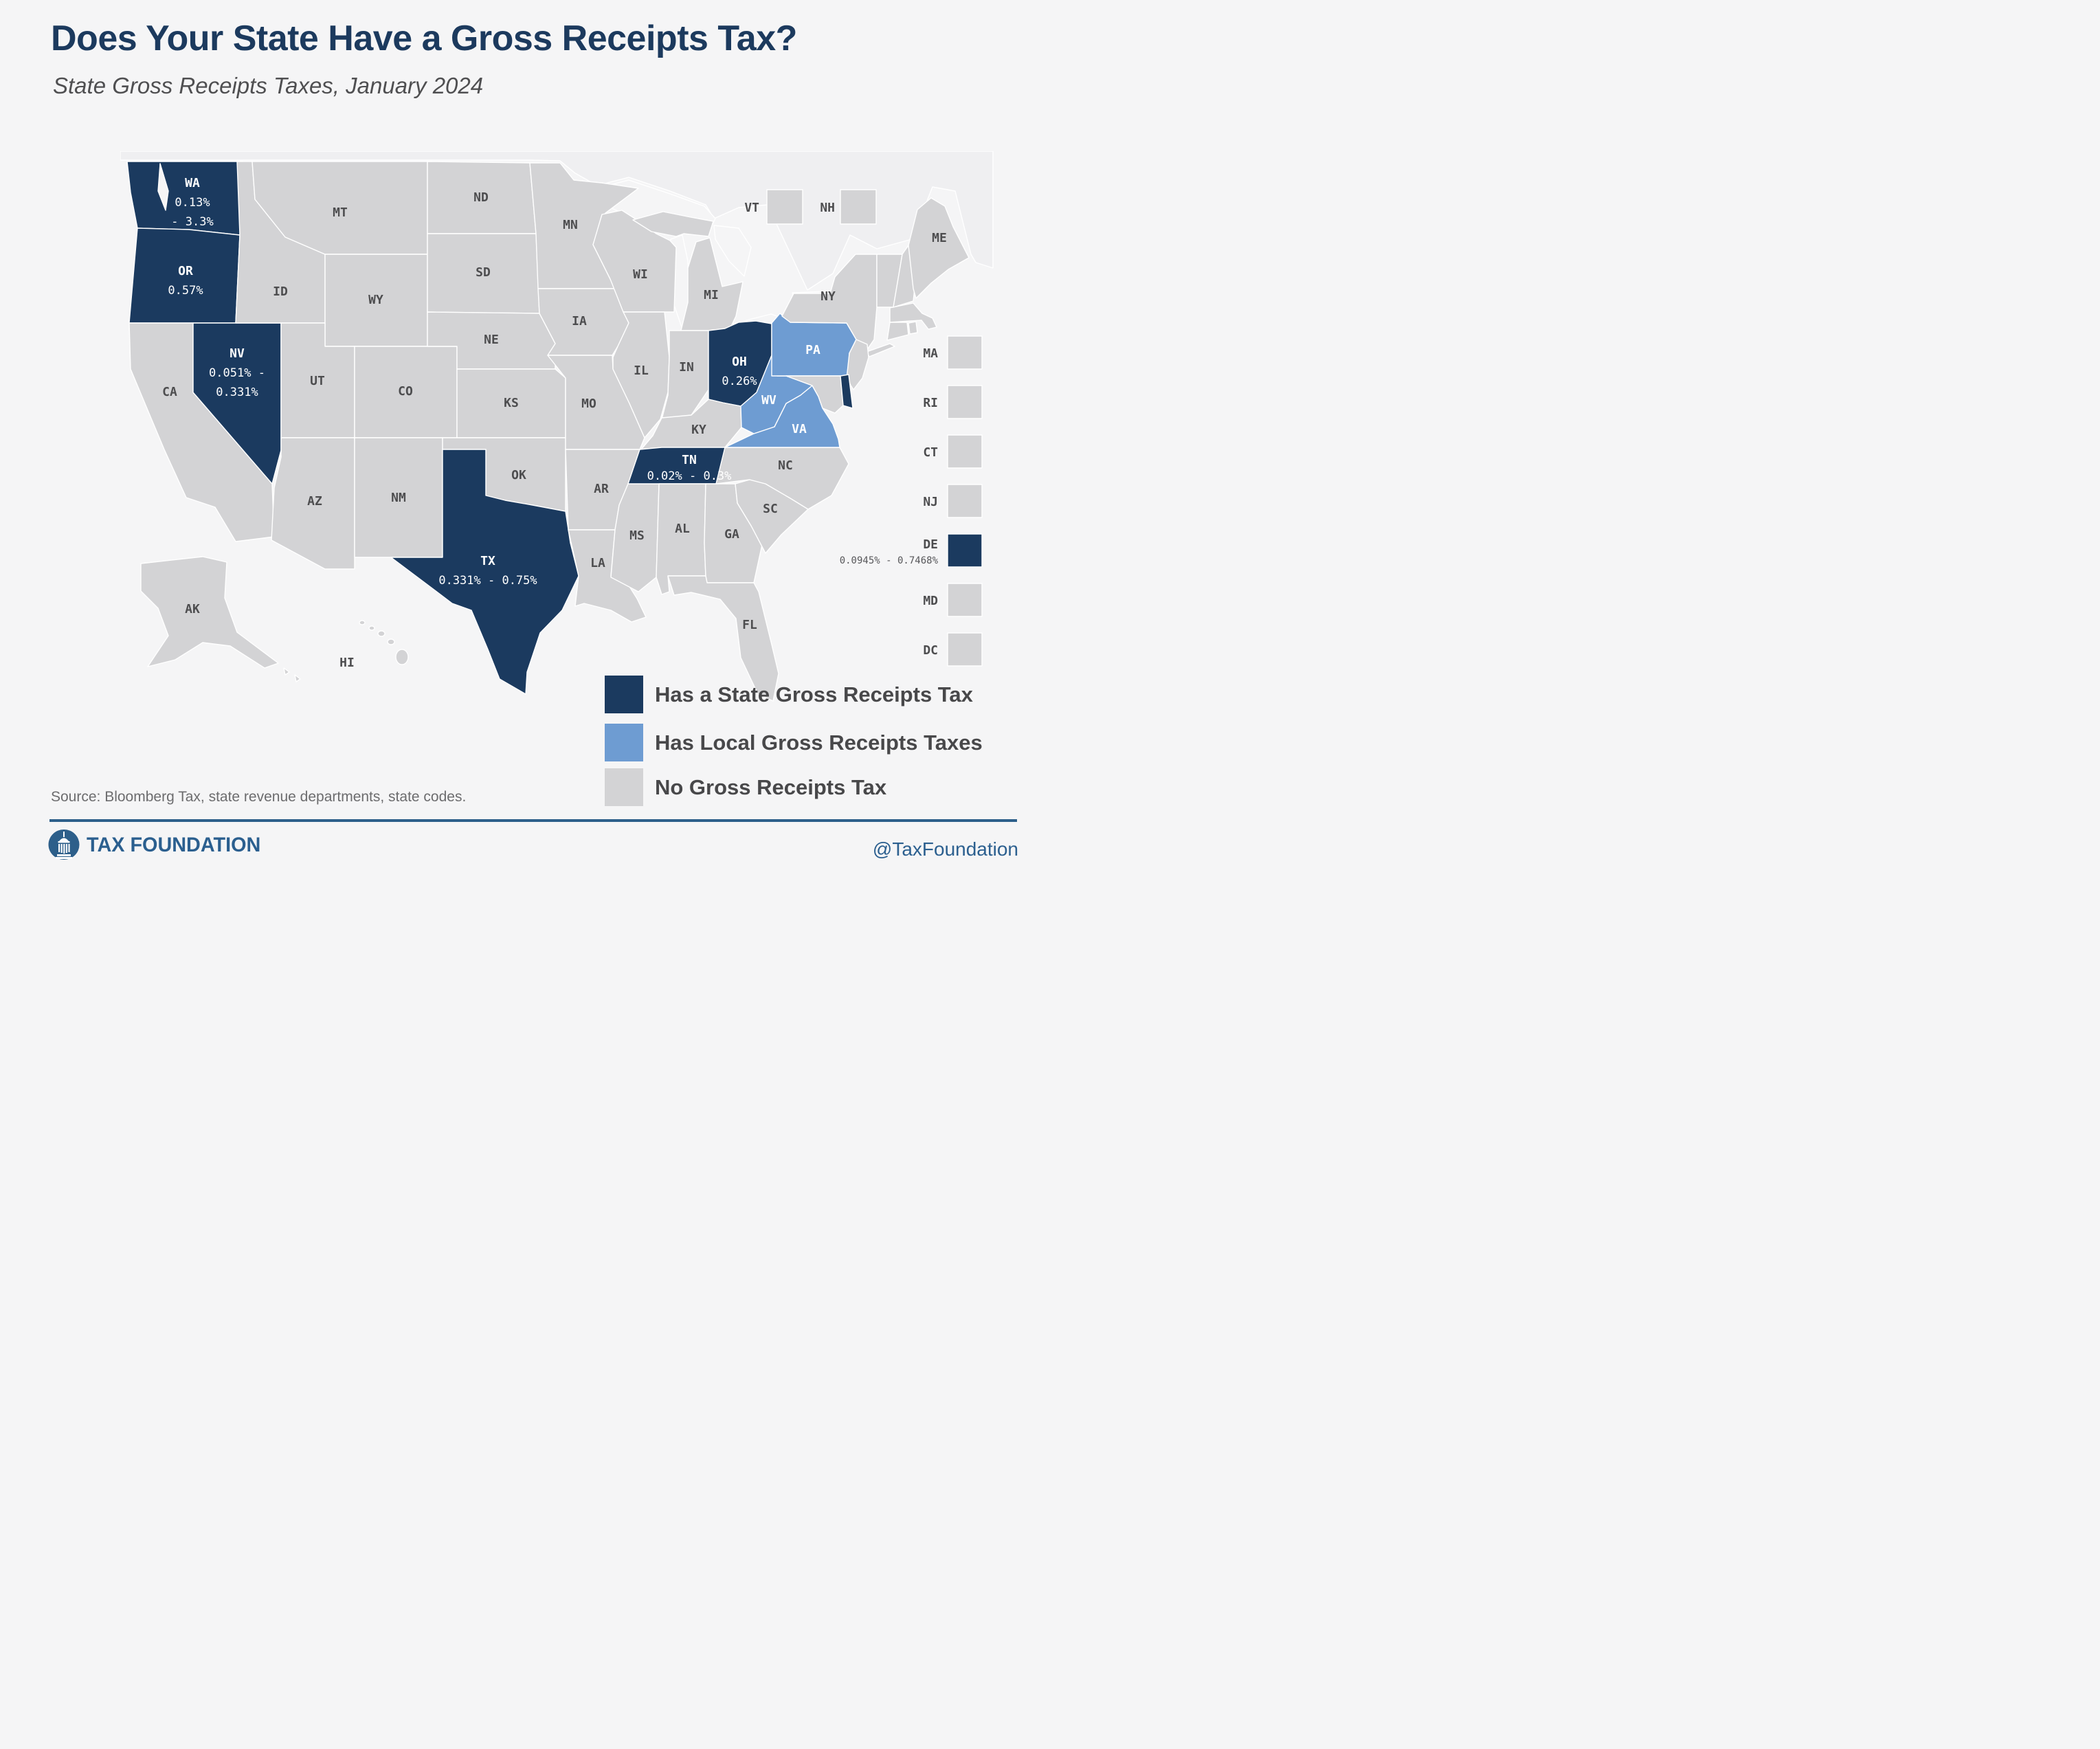 The image size is (2100, 1749). Describe the element at coordinates (689, 476) in the screenshot. I see `state-rate-tn: 0.02% - 0.3%` at that location.